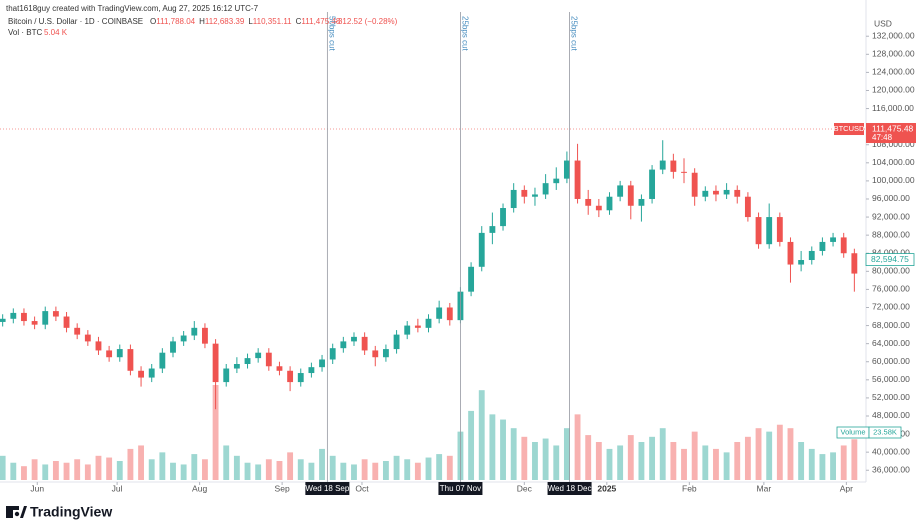 Image resolution: width=922 pixels, height=530 pixels. Describe the element at coordinates (893, 72) in the screenshot. I see `y-tick-label: 124,000.00` at that location.